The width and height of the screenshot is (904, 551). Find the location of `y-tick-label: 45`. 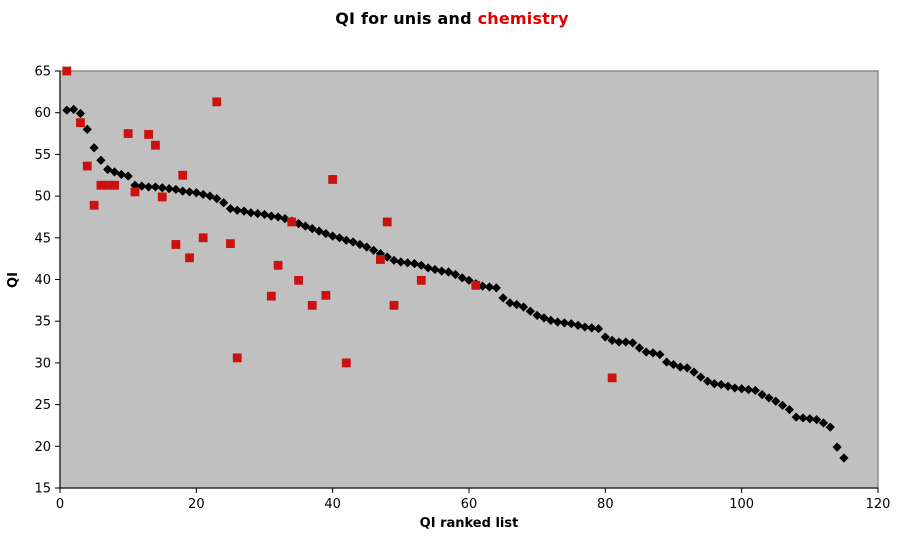

y-tick-label: 45 is located at coordinates (42, 238).